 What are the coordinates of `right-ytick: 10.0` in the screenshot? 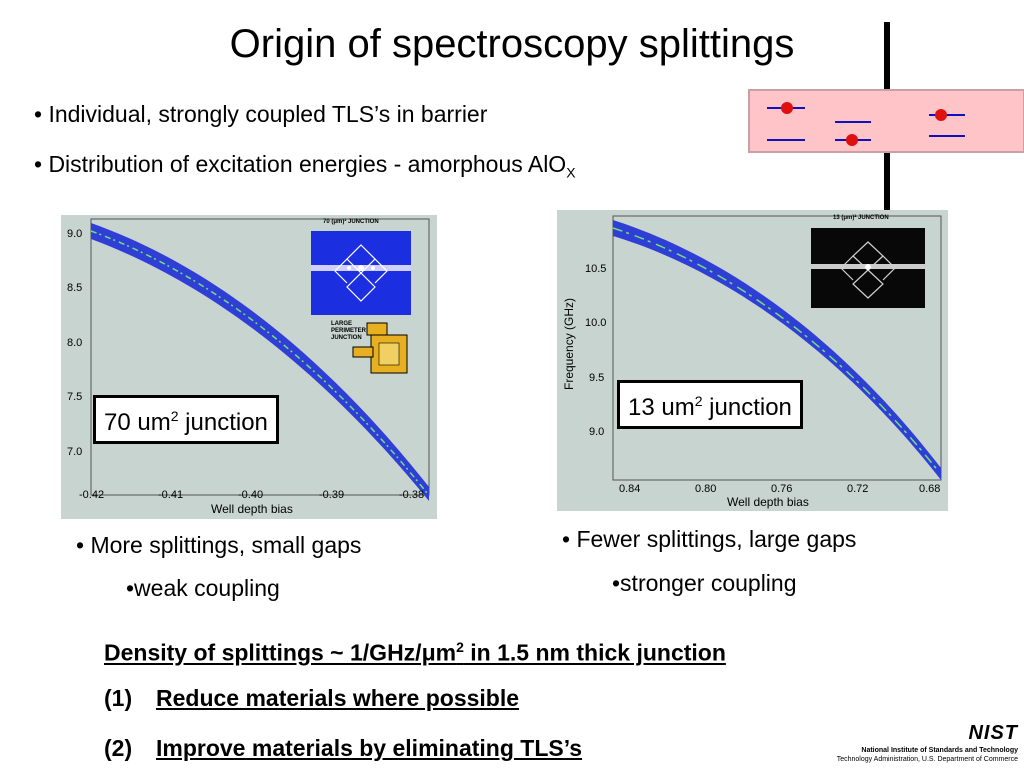 It's located at (595, 323).